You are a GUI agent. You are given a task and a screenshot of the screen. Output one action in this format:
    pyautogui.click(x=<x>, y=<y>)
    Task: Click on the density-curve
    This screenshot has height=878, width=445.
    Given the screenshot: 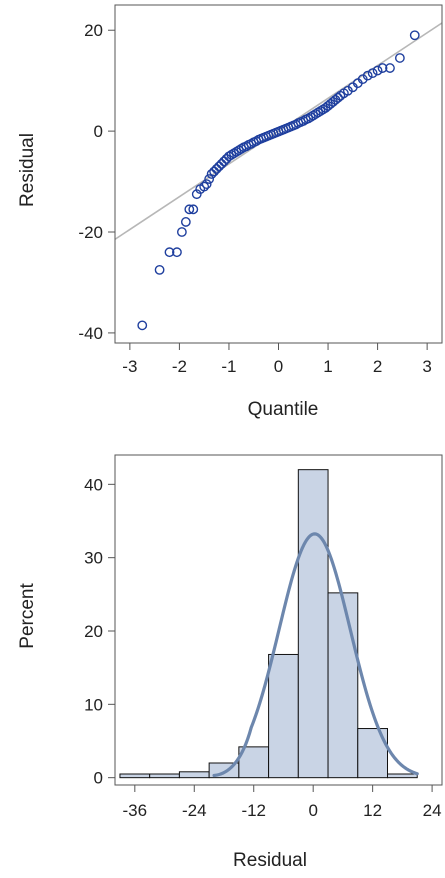 What is the action you would take?
    pyautogui.click(x=315, y=655)
    